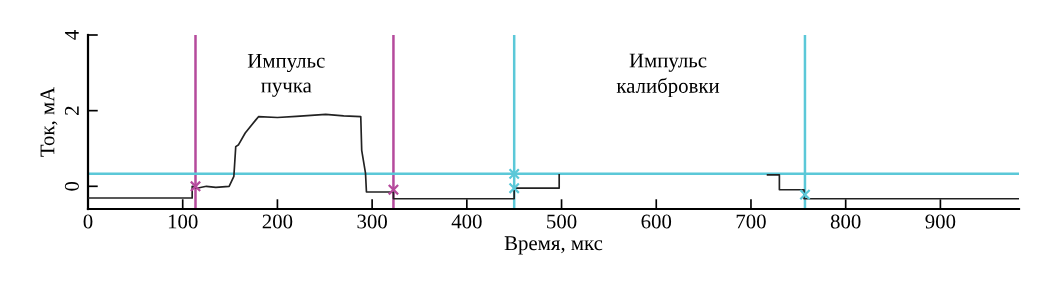 The width and height of the screenshot is (1043, 284). Describe the element at coordinates (71, 186) in the screenshot. I see `y-tick-label: 0` at that location.